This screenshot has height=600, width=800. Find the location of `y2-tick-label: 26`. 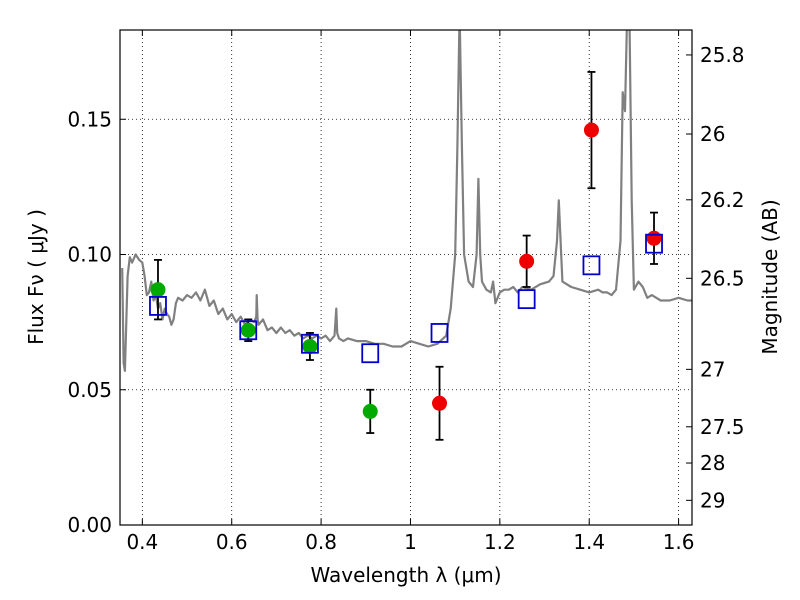

y2-tick-label: 26 is located at coordinates (712, 134).